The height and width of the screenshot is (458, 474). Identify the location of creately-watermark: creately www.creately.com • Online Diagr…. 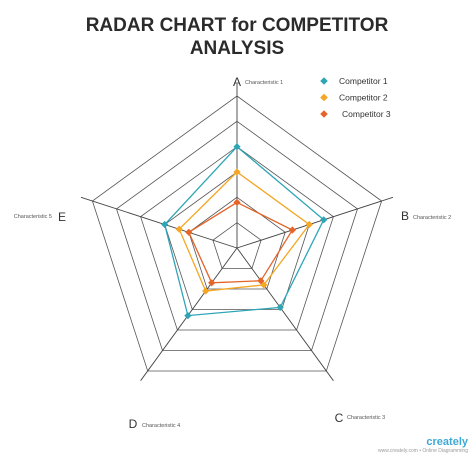
(423, 445).